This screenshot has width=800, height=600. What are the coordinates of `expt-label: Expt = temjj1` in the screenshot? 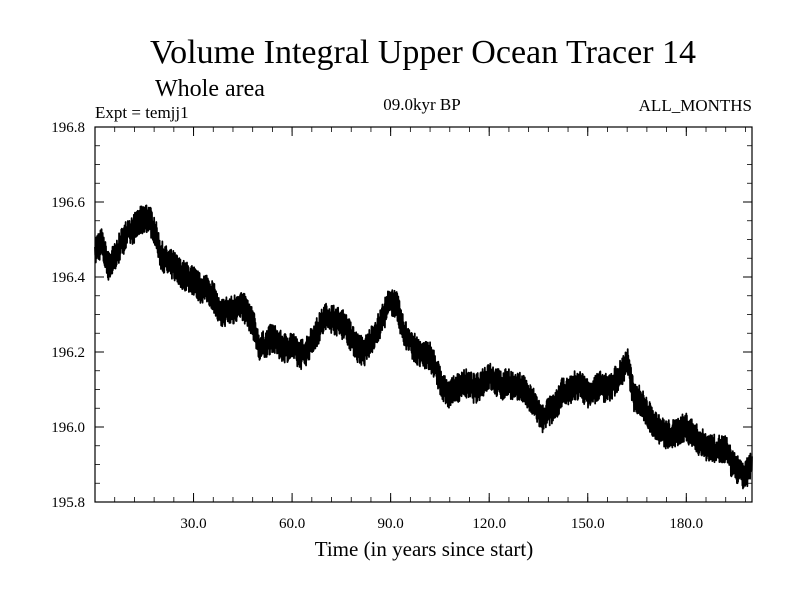 It's located at (142, 112).